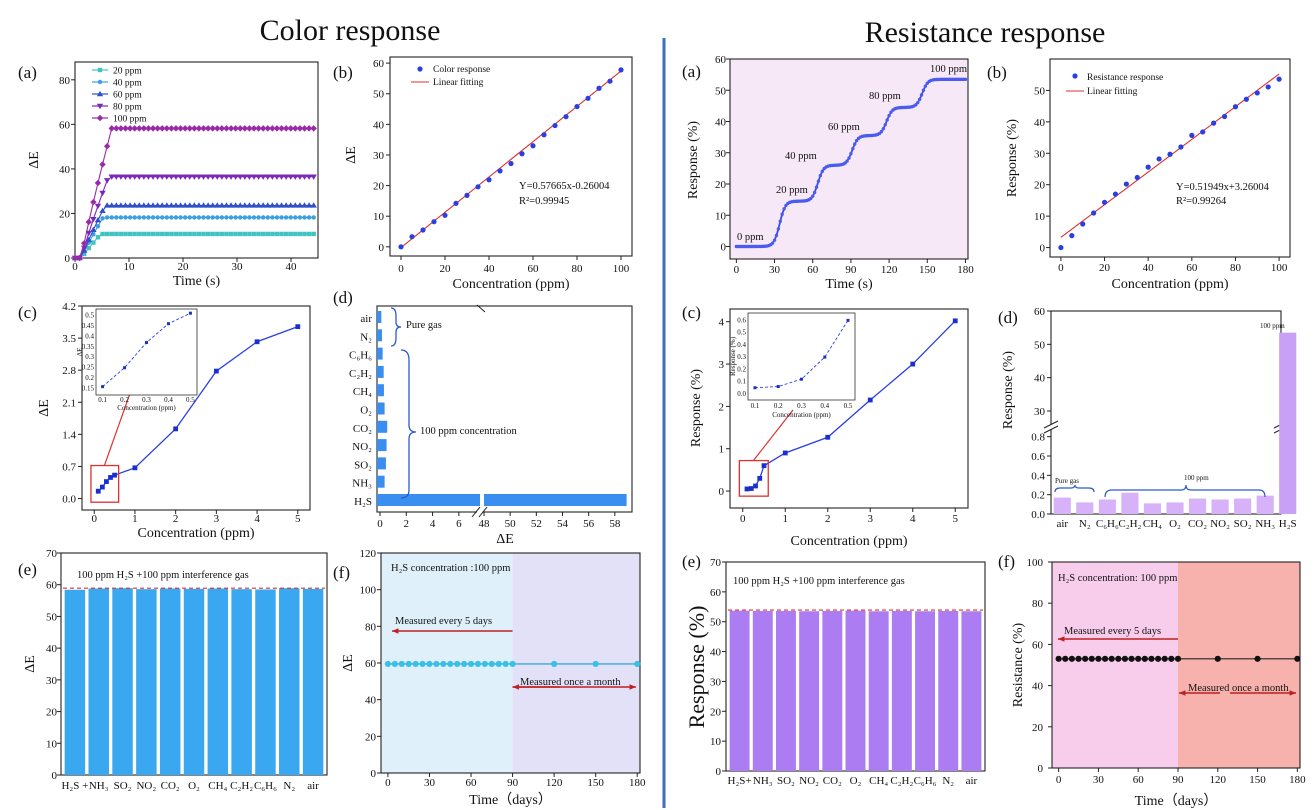  What do you see at coordinates (997, 72) in the screenshot?
I see `panel-label: (b)` at bounding box center [997, 72].